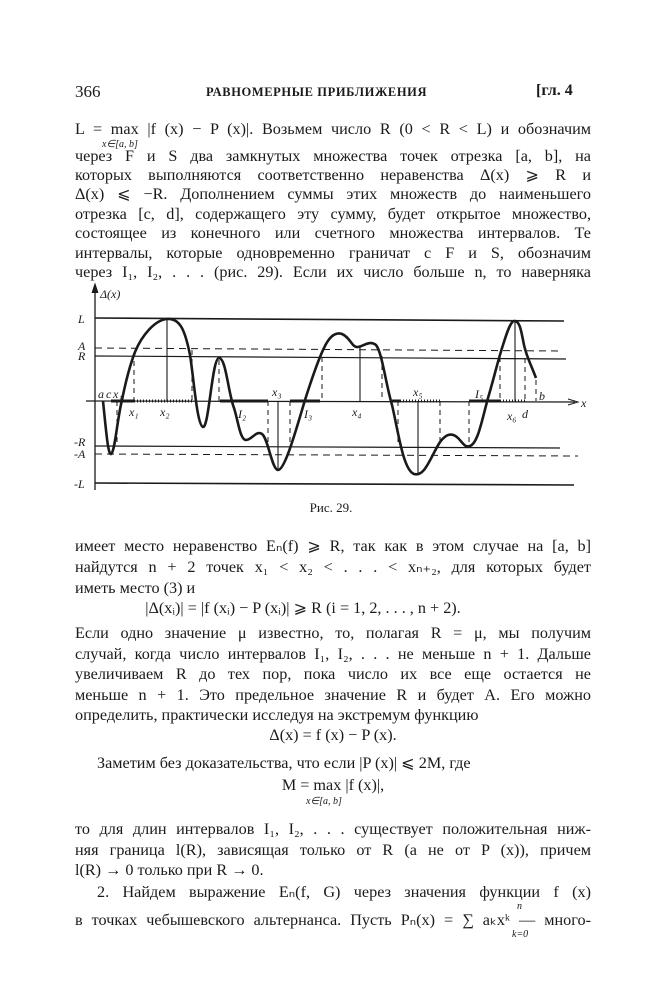 This screenshot has height=1000, width=663. I want to click on point-label: a, so click(101, 394).